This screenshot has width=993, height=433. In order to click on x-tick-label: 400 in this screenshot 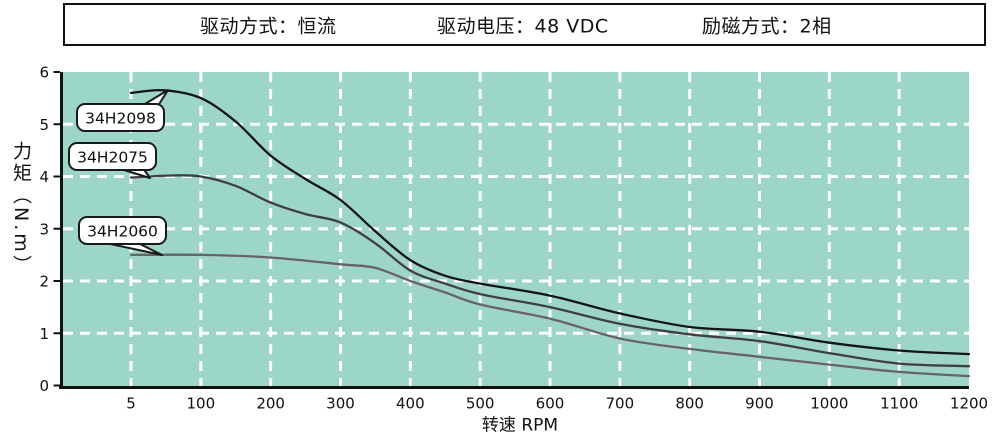, I will do `click(410, 404)`.